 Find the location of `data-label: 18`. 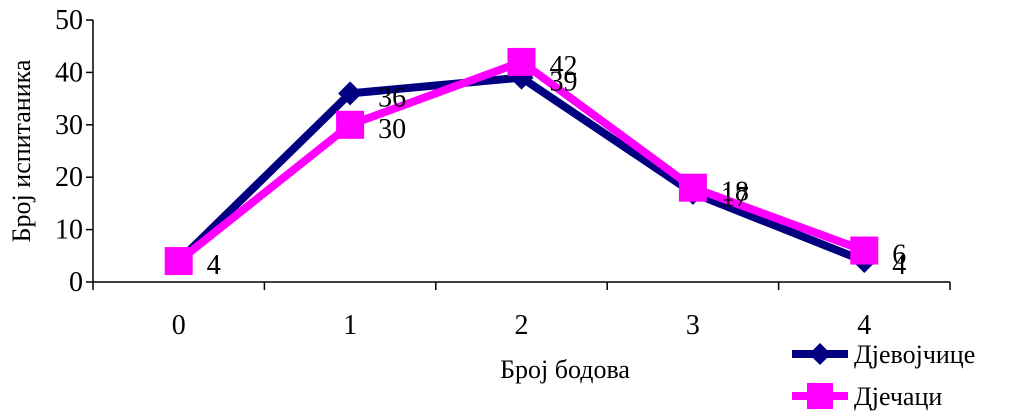

data-label: 18 is located at coordinates (735, 192).